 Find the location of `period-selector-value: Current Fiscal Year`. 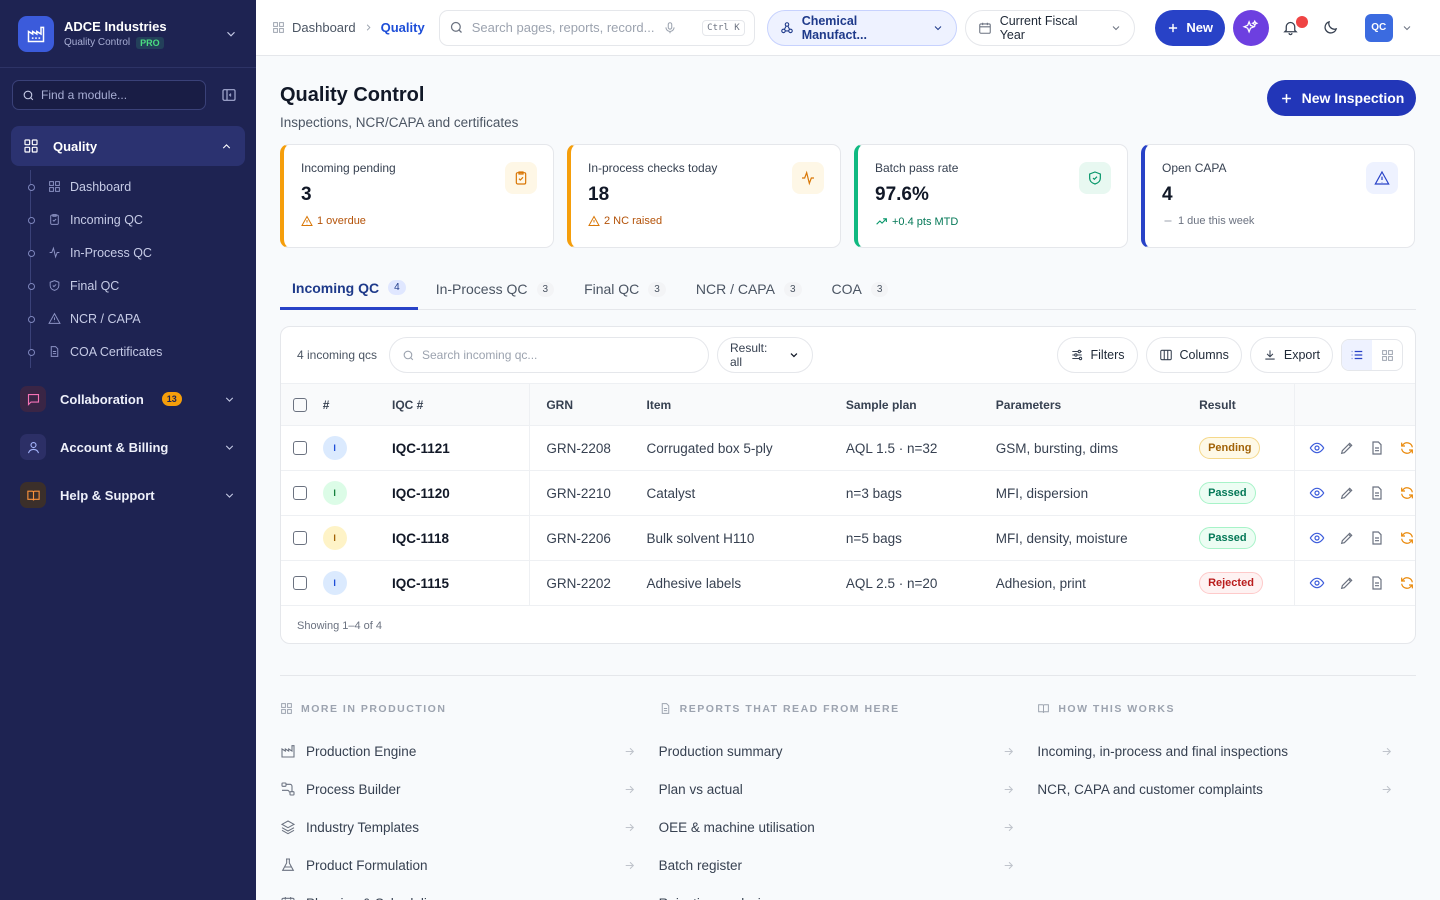

period-selector-value: Current Fiscal Year is located at coordinates (1038, 27).